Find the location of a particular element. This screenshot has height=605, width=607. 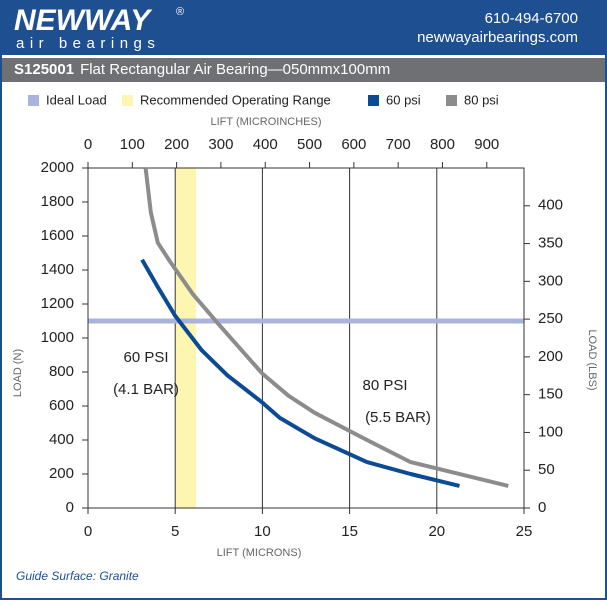

x-tick-label: 15 is located at coordinates (349, 531).